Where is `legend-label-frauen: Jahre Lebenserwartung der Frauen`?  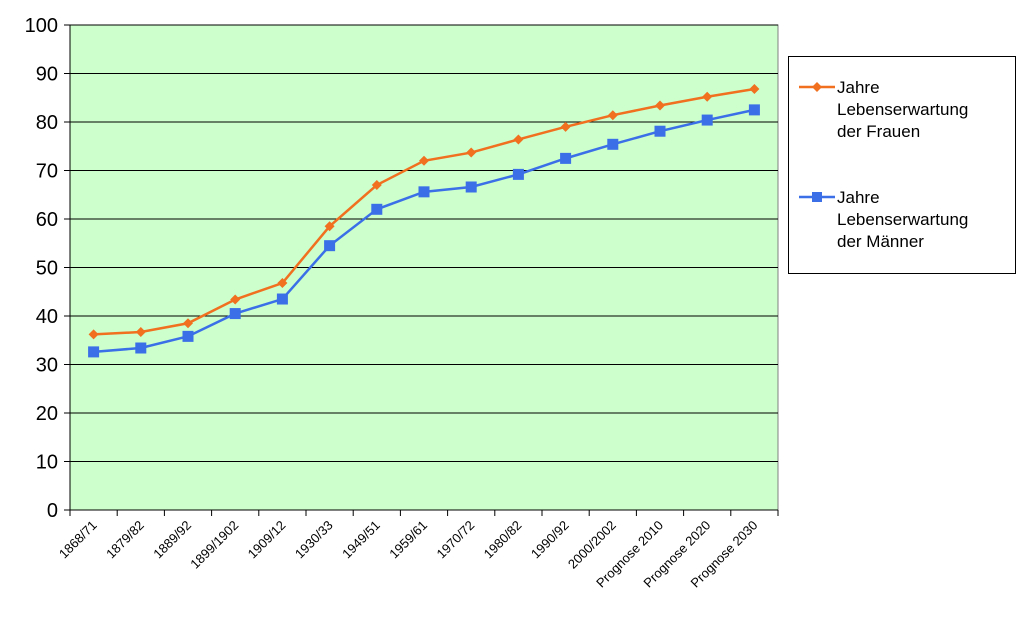
legend-label-frauen: Jahre Lebenserwartung der Frauen is located at coordinates (903, 109).